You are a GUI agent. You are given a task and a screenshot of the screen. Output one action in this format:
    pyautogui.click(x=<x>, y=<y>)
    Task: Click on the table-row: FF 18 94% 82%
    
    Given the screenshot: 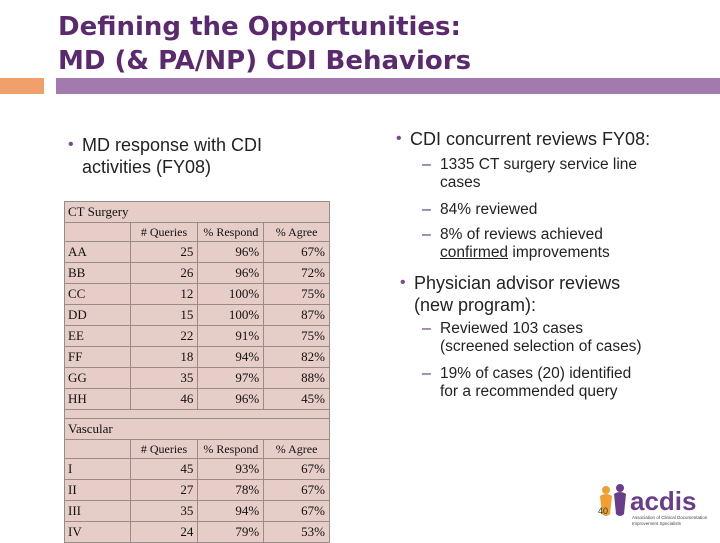 What is the action you would take?
    pyautogui.click(x=197, y=357)
    